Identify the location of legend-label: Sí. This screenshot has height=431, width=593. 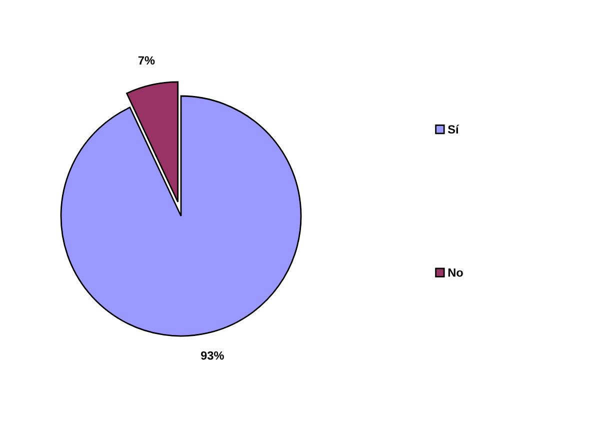
(454, 129).